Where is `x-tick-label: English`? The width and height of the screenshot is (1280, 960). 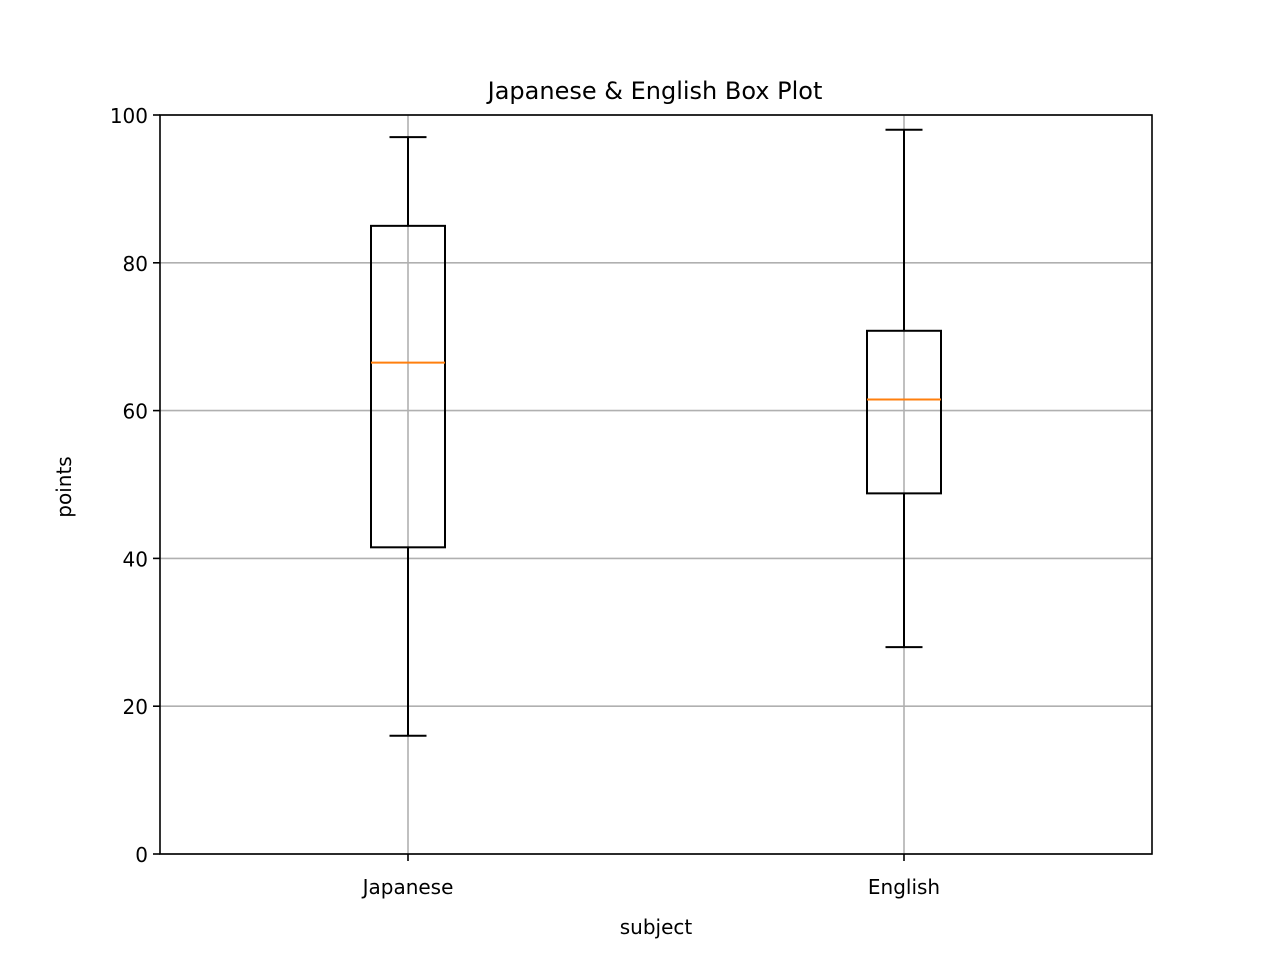 x-tick-label: English is located at coordinates (904, 887).